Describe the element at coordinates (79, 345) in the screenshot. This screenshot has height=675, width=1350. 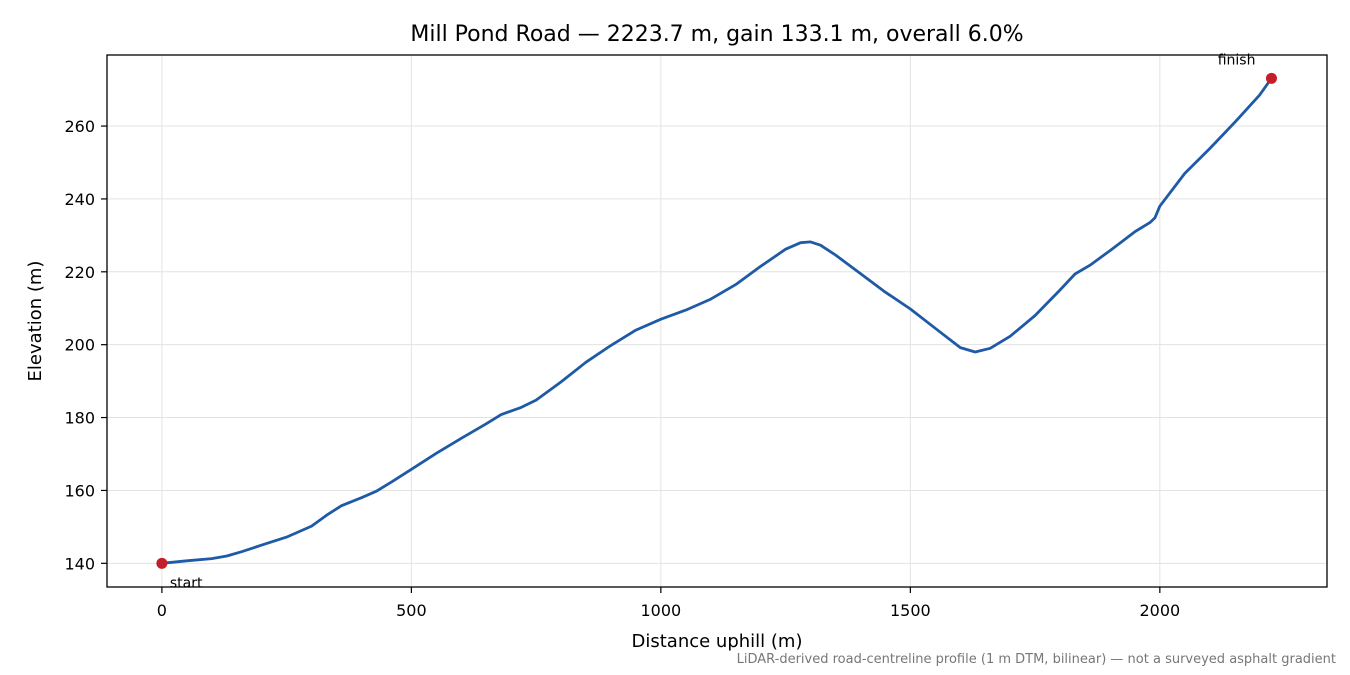
I see `y-tick-label: 200` at that location.